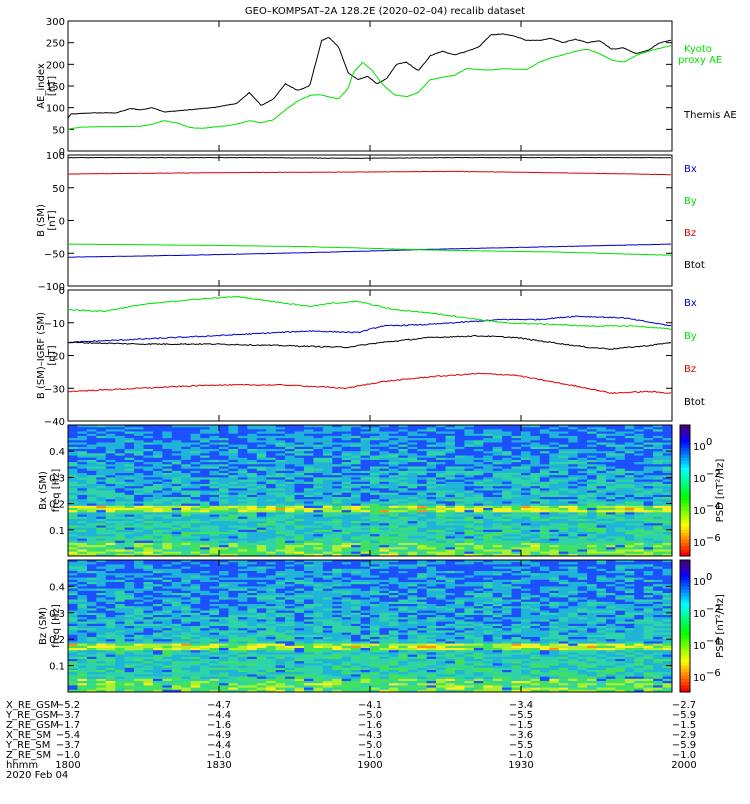 The image size is (750, 804). What do you see at coordinates (685, 512) in the screenshot?
I see `colorbar-segment` at bounding box center [685, 512].